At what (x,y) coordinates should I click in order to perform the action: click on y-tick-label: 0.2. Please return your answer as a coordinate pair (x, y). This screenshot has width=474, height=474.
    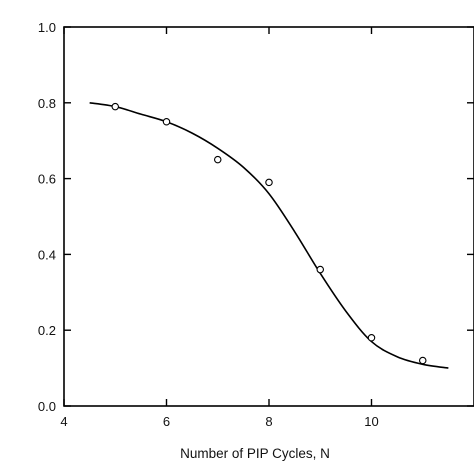
    Looking at the image, I should click on (47, 330).